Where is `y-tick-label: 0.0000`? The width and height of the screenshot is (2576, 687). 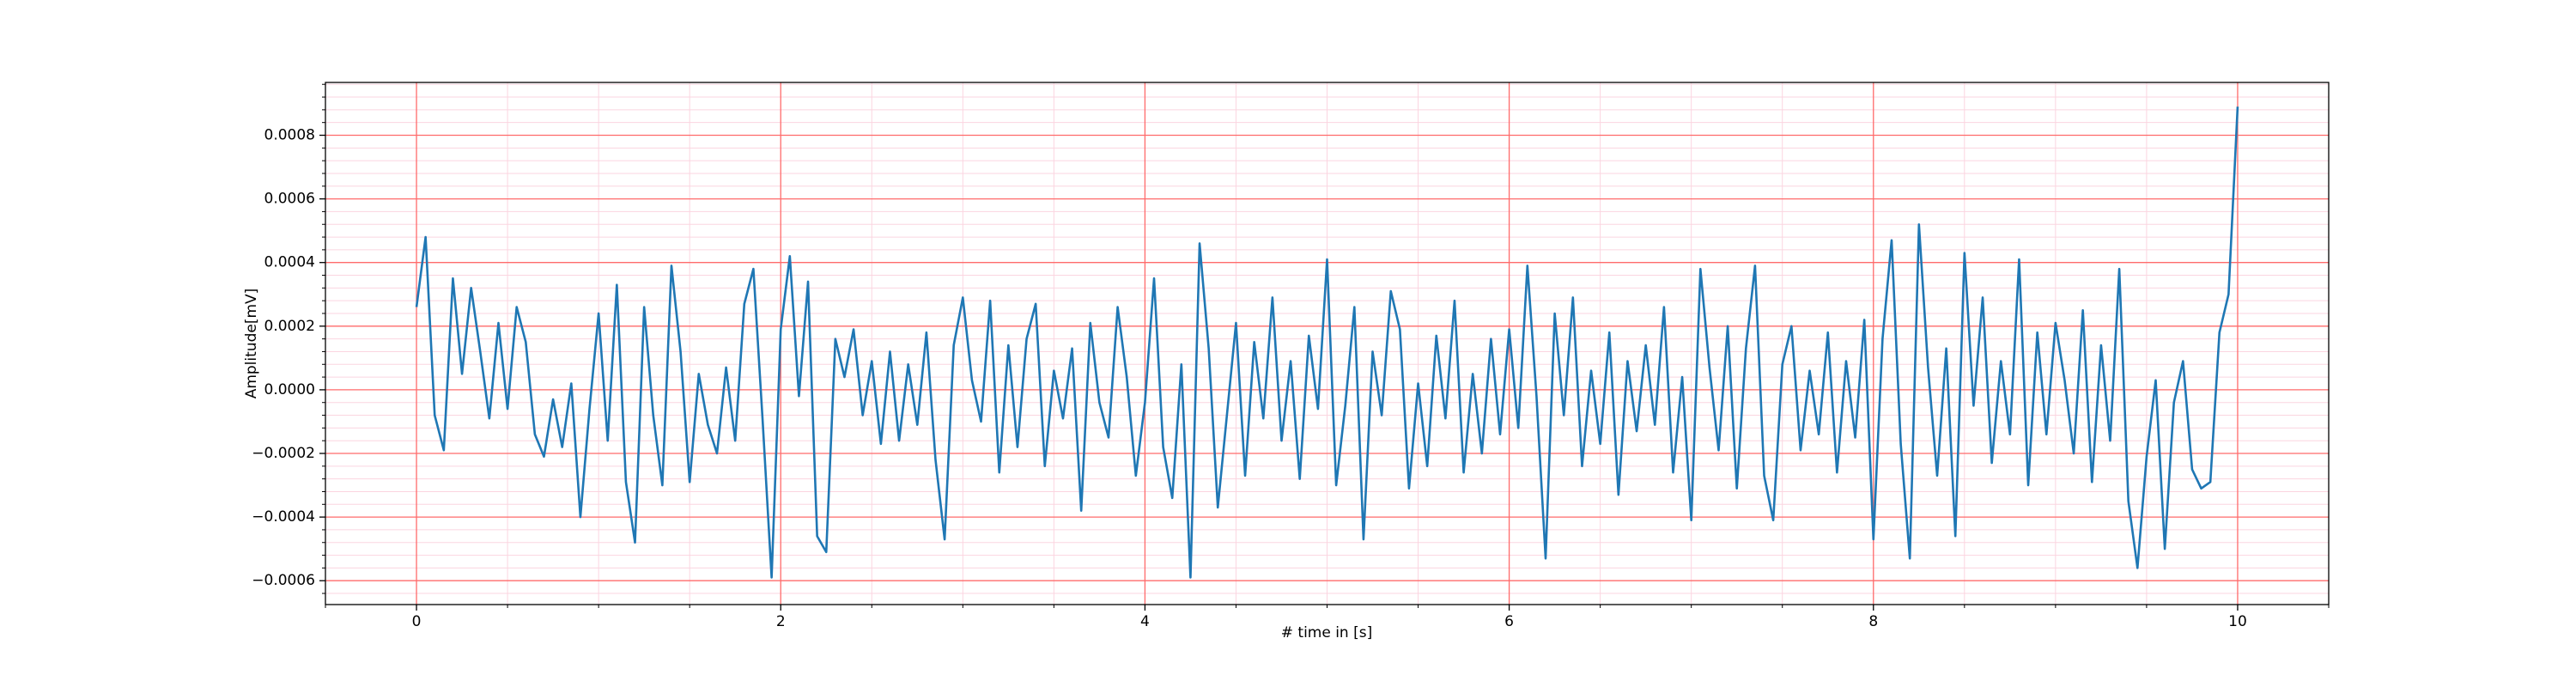
y-tick-label: 0.0000 is located at coordinates (290, 389).